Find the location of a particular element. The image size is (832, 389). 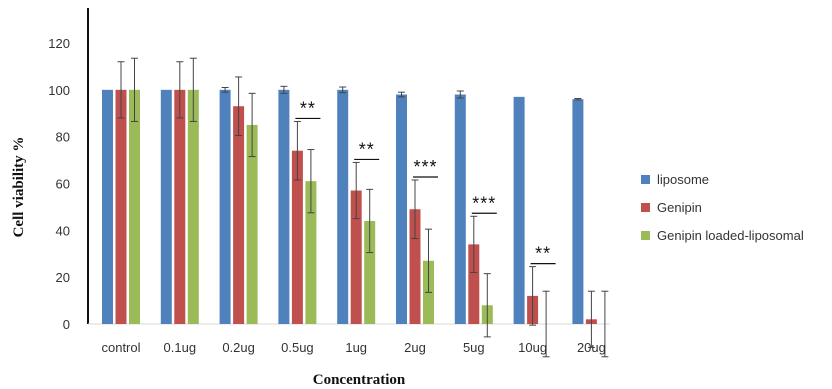

y-tick-label: 0 is located at coordinates (66, 324).